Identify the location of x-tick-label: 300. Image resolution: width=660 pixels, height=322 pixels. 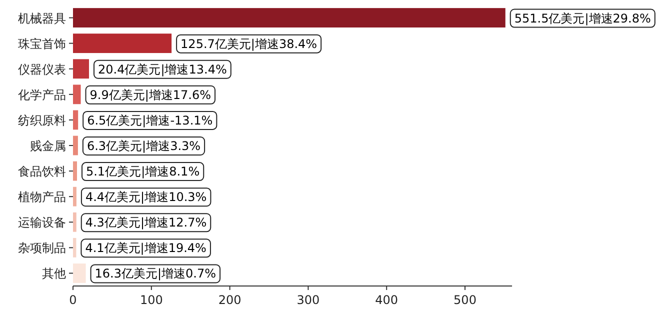
(308, 300).